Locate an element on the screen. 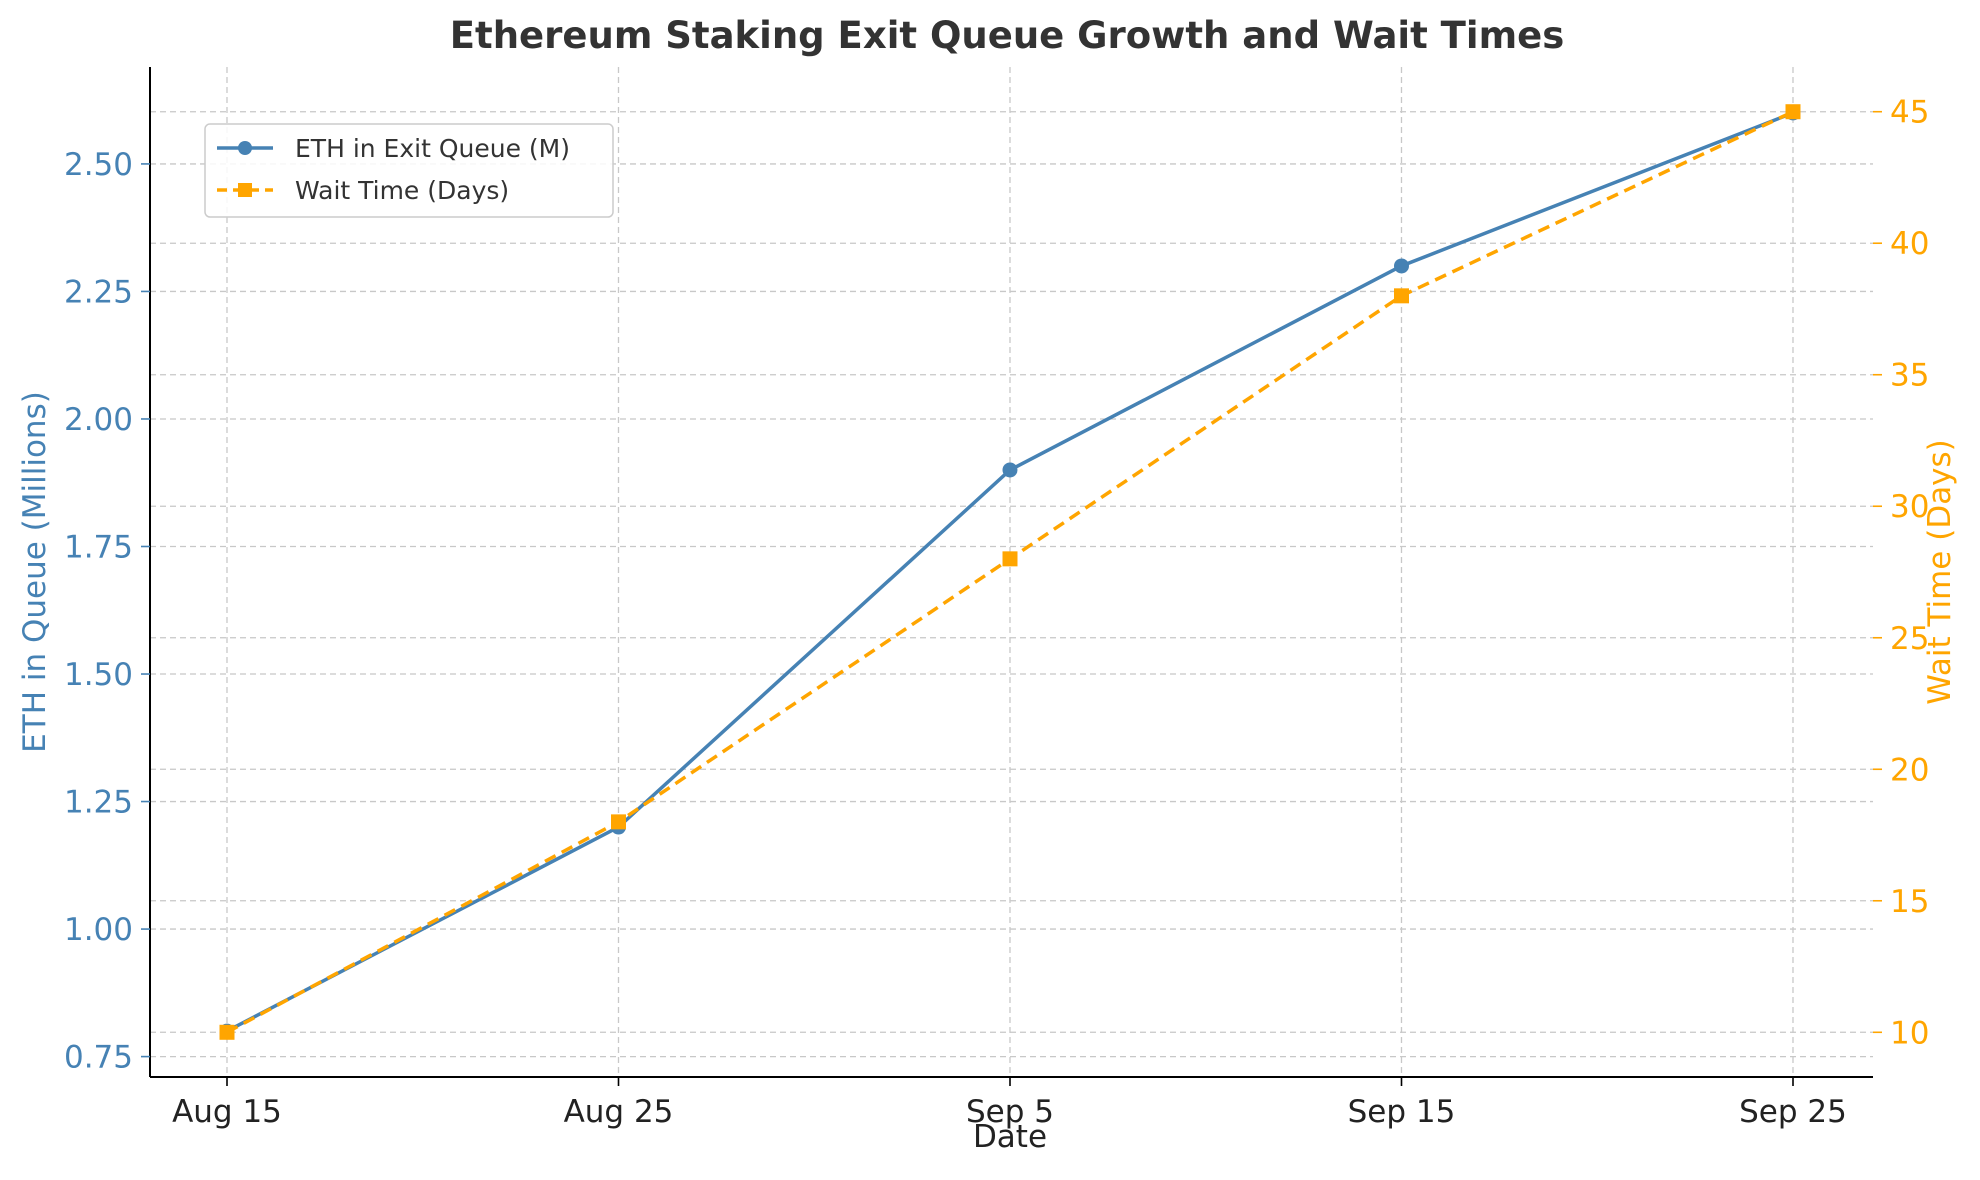 The height and width of the screenshot is (1180, 1980). x-tick-label: Sep 5 is located at coordinates (1010, 1112).